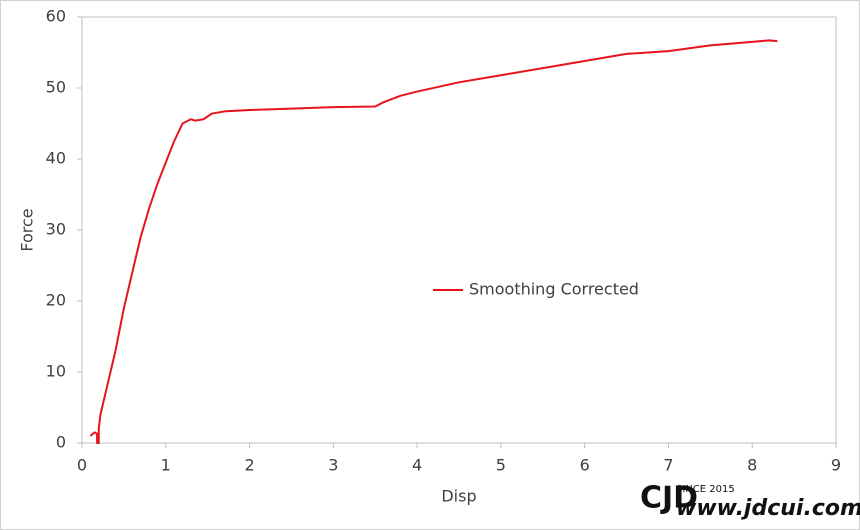 The width and height of the screenshot is (860, 530). I want to click on y-tick-label: 30, so click(56, 229).